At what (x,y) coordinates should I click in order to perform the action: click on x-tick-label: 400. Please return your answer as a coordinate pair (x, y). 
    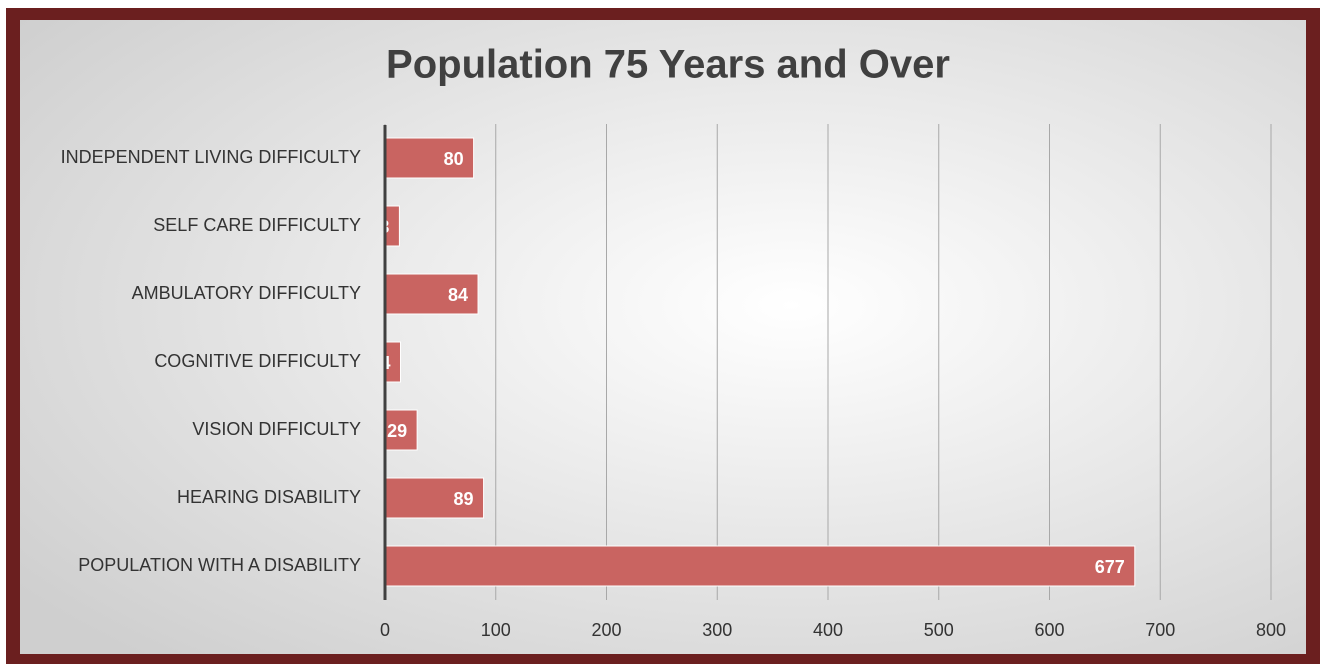
    Looking at the image, I should click on (828, 630).